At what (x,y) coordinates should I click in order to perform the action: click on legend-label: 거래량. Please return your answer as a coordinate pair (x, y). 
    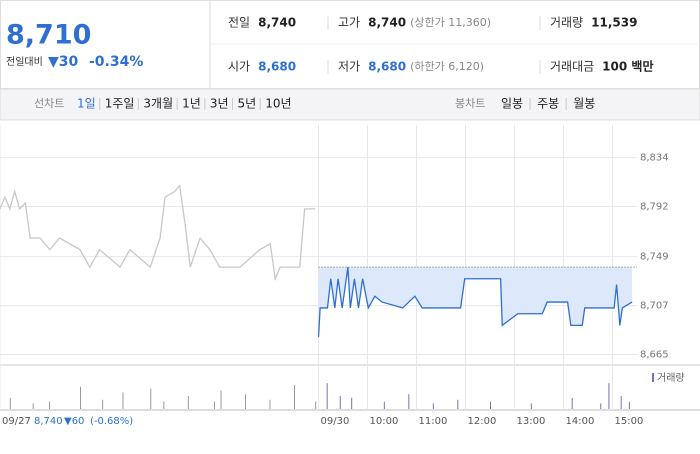
    Looking at the image, I should click on (671, 378).